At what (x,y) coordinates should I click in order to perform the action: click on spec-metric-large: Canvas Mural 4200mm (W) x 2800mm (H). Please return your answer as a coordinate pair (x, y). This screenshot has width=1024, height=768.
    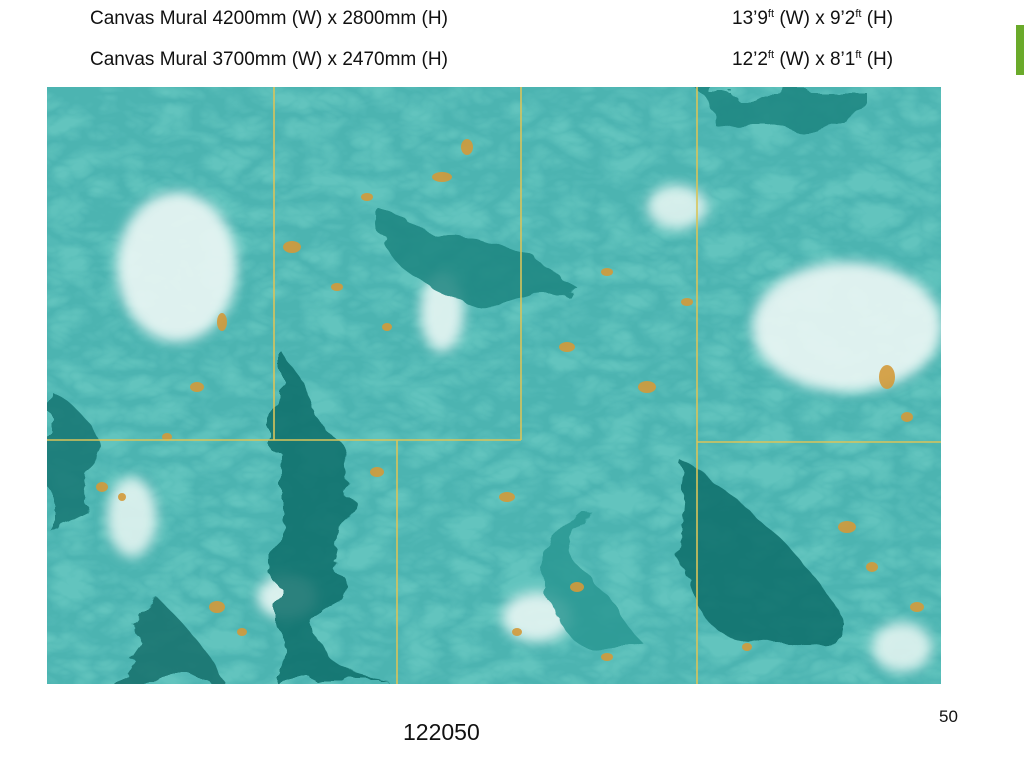
    Looking at the image, I should click on (269, 18).